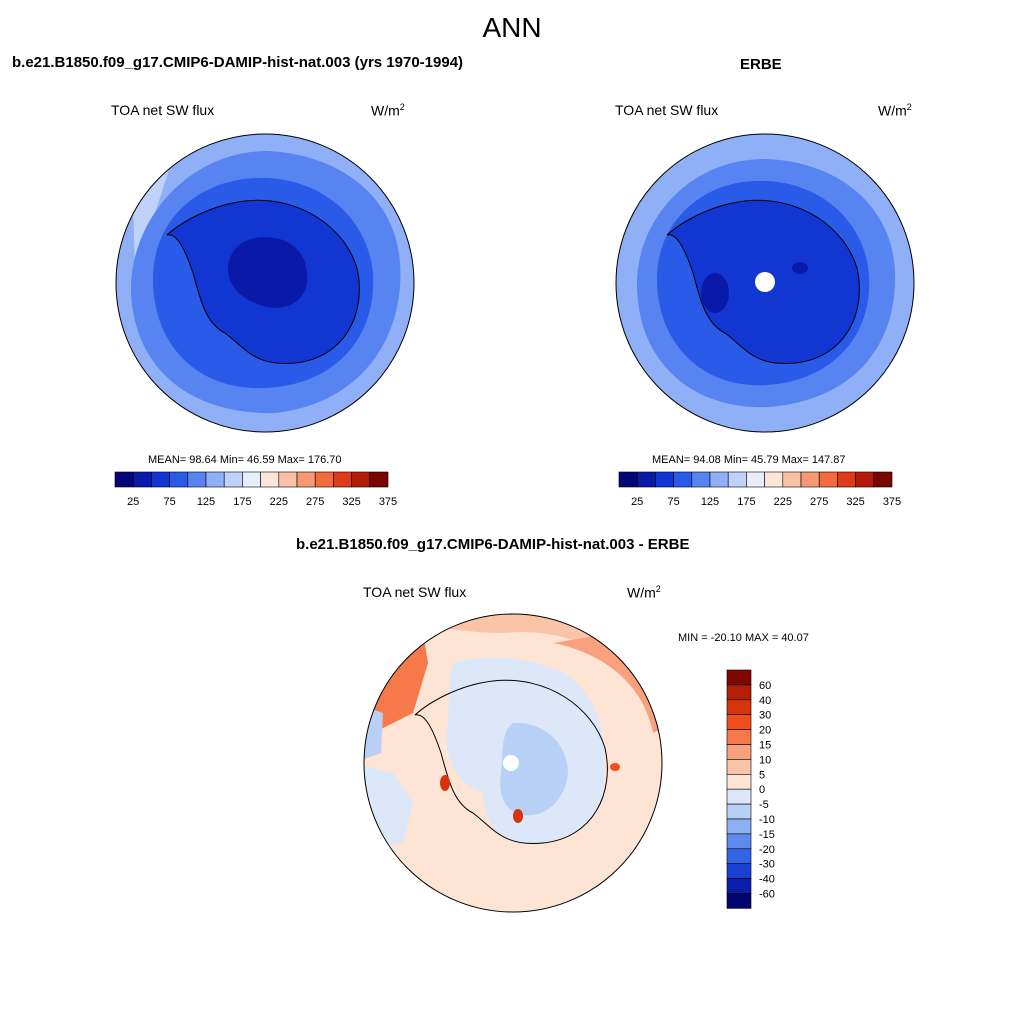 The width and height of the screenshot is (1024, 1024). I want to click on panel-2-colorbar-tick-label: 175, so click(746, 502).